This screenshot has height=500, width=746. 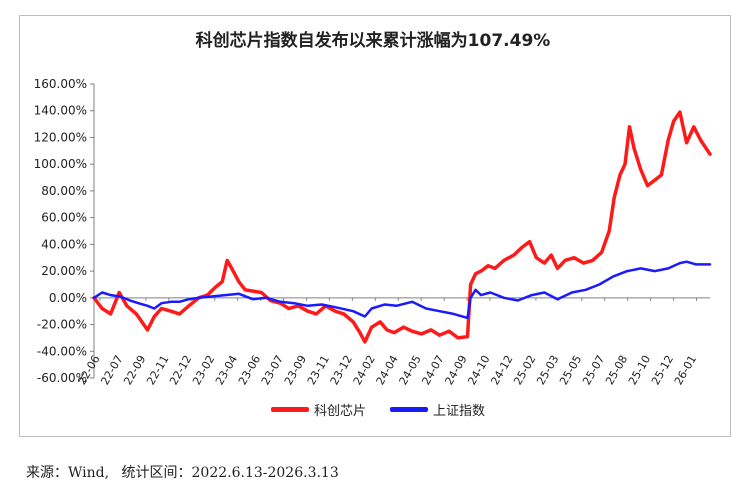 I want to click on x-tick-label: 22-09, so click(x=134, y=370).